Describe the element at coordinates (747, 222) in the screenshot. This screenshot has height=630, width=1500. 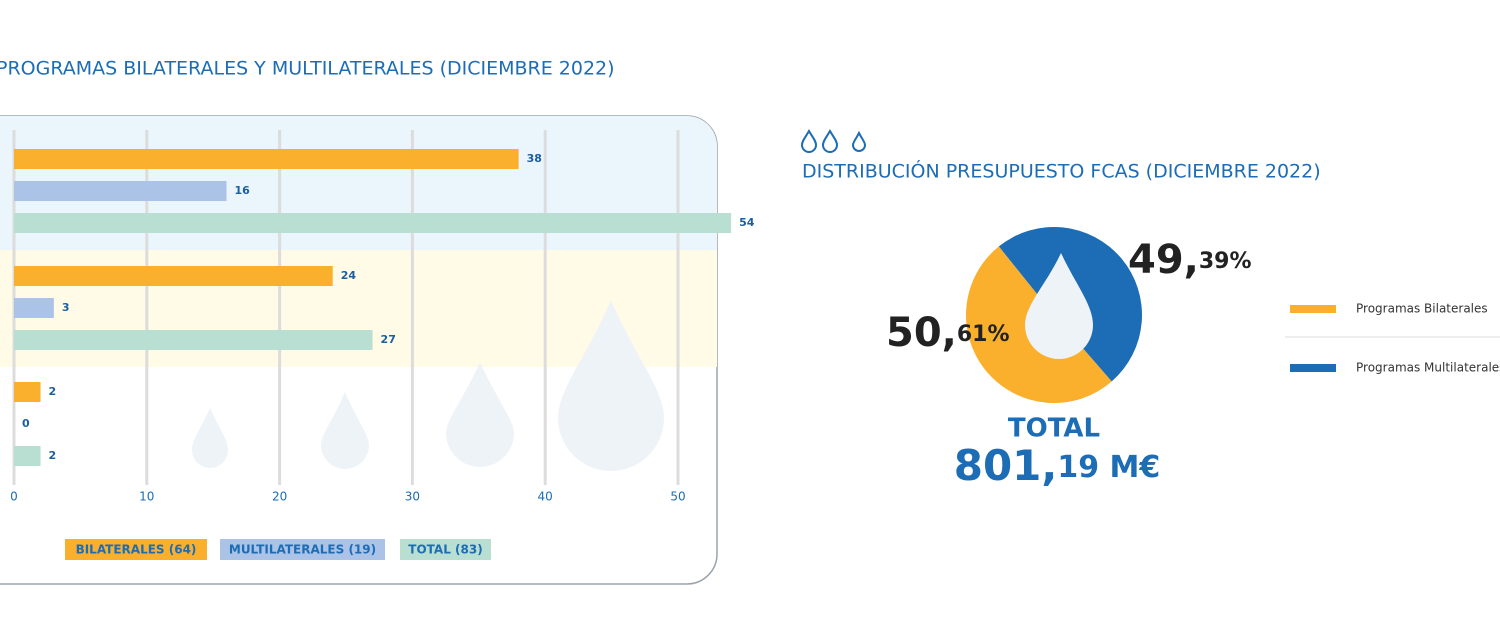
I see `value-label: 54` at that location.